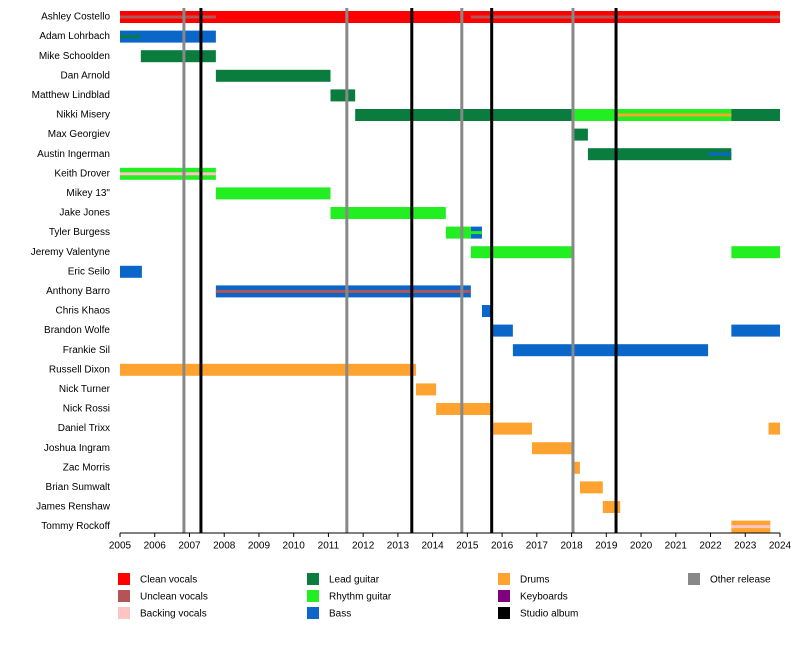 The width and height of the screenshot is (800, 650). Describe the element at coordinates (86, 350) in the screenshot. I see `member-name: Frankie Sil` at that location.